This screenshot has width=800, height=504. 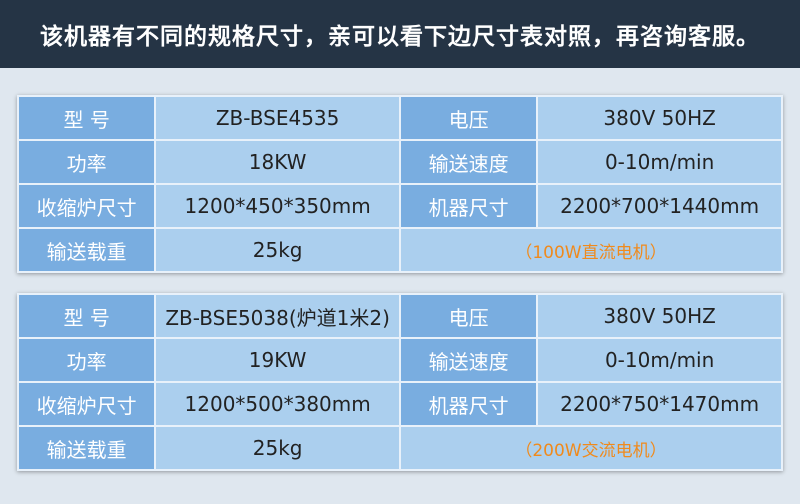 I want to click on table-row: 收缩炉尺寸 1200*500*380mm 机器尺寸 2200*750*1470mm, so click(x=399, y=404).